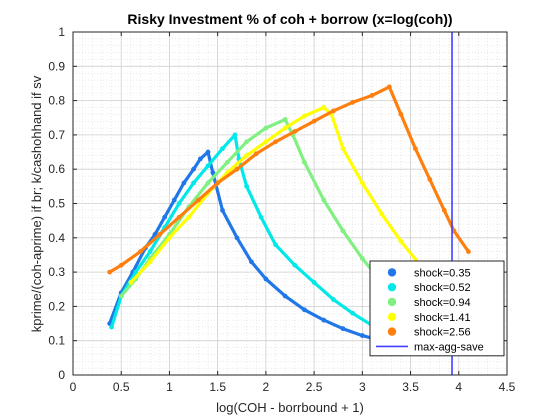 The width and height of the screenshot is (560, 420). I want to click on y-tick-labels: 0 0.1 0.2 0.3 0.4 0.5 0.6 0.7 0.8 0.9 1, so click(56, 203).